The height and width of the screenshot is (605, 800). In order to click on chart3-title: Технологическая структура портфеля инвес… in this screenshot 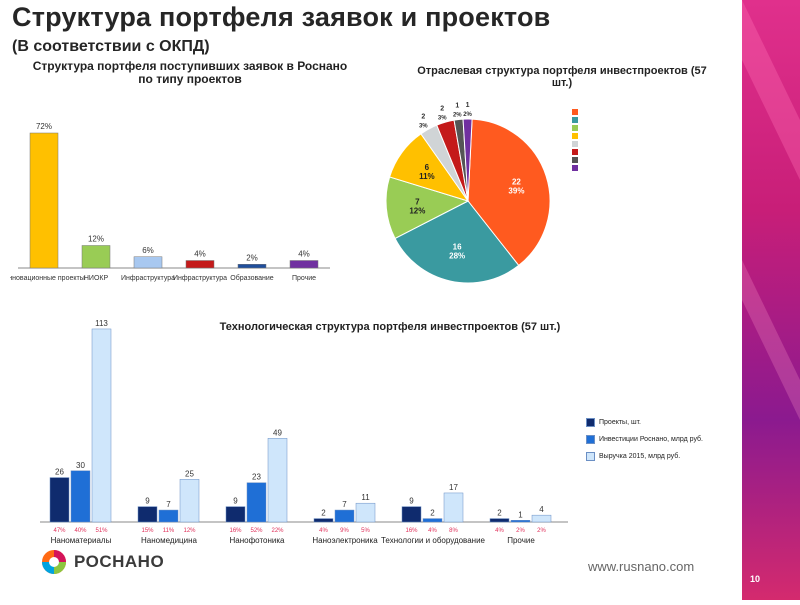, I will do `click(390, 327)`.